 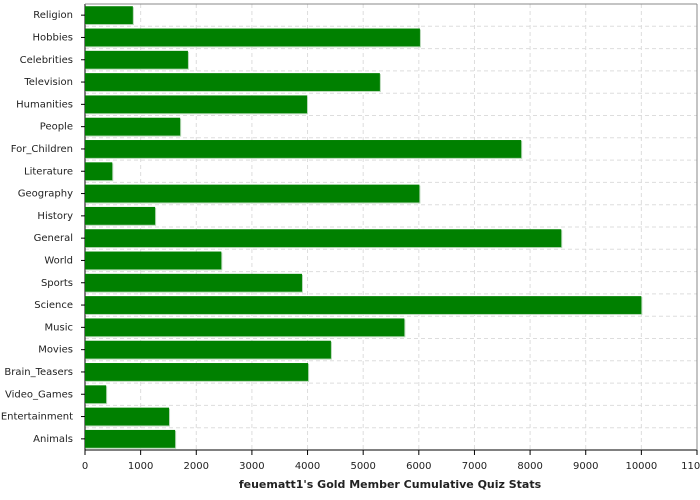 What do you see at coordinates (53, 439) in the screenshot?
I see `y-tick-label: Animals` at bounding box center [53, 439].